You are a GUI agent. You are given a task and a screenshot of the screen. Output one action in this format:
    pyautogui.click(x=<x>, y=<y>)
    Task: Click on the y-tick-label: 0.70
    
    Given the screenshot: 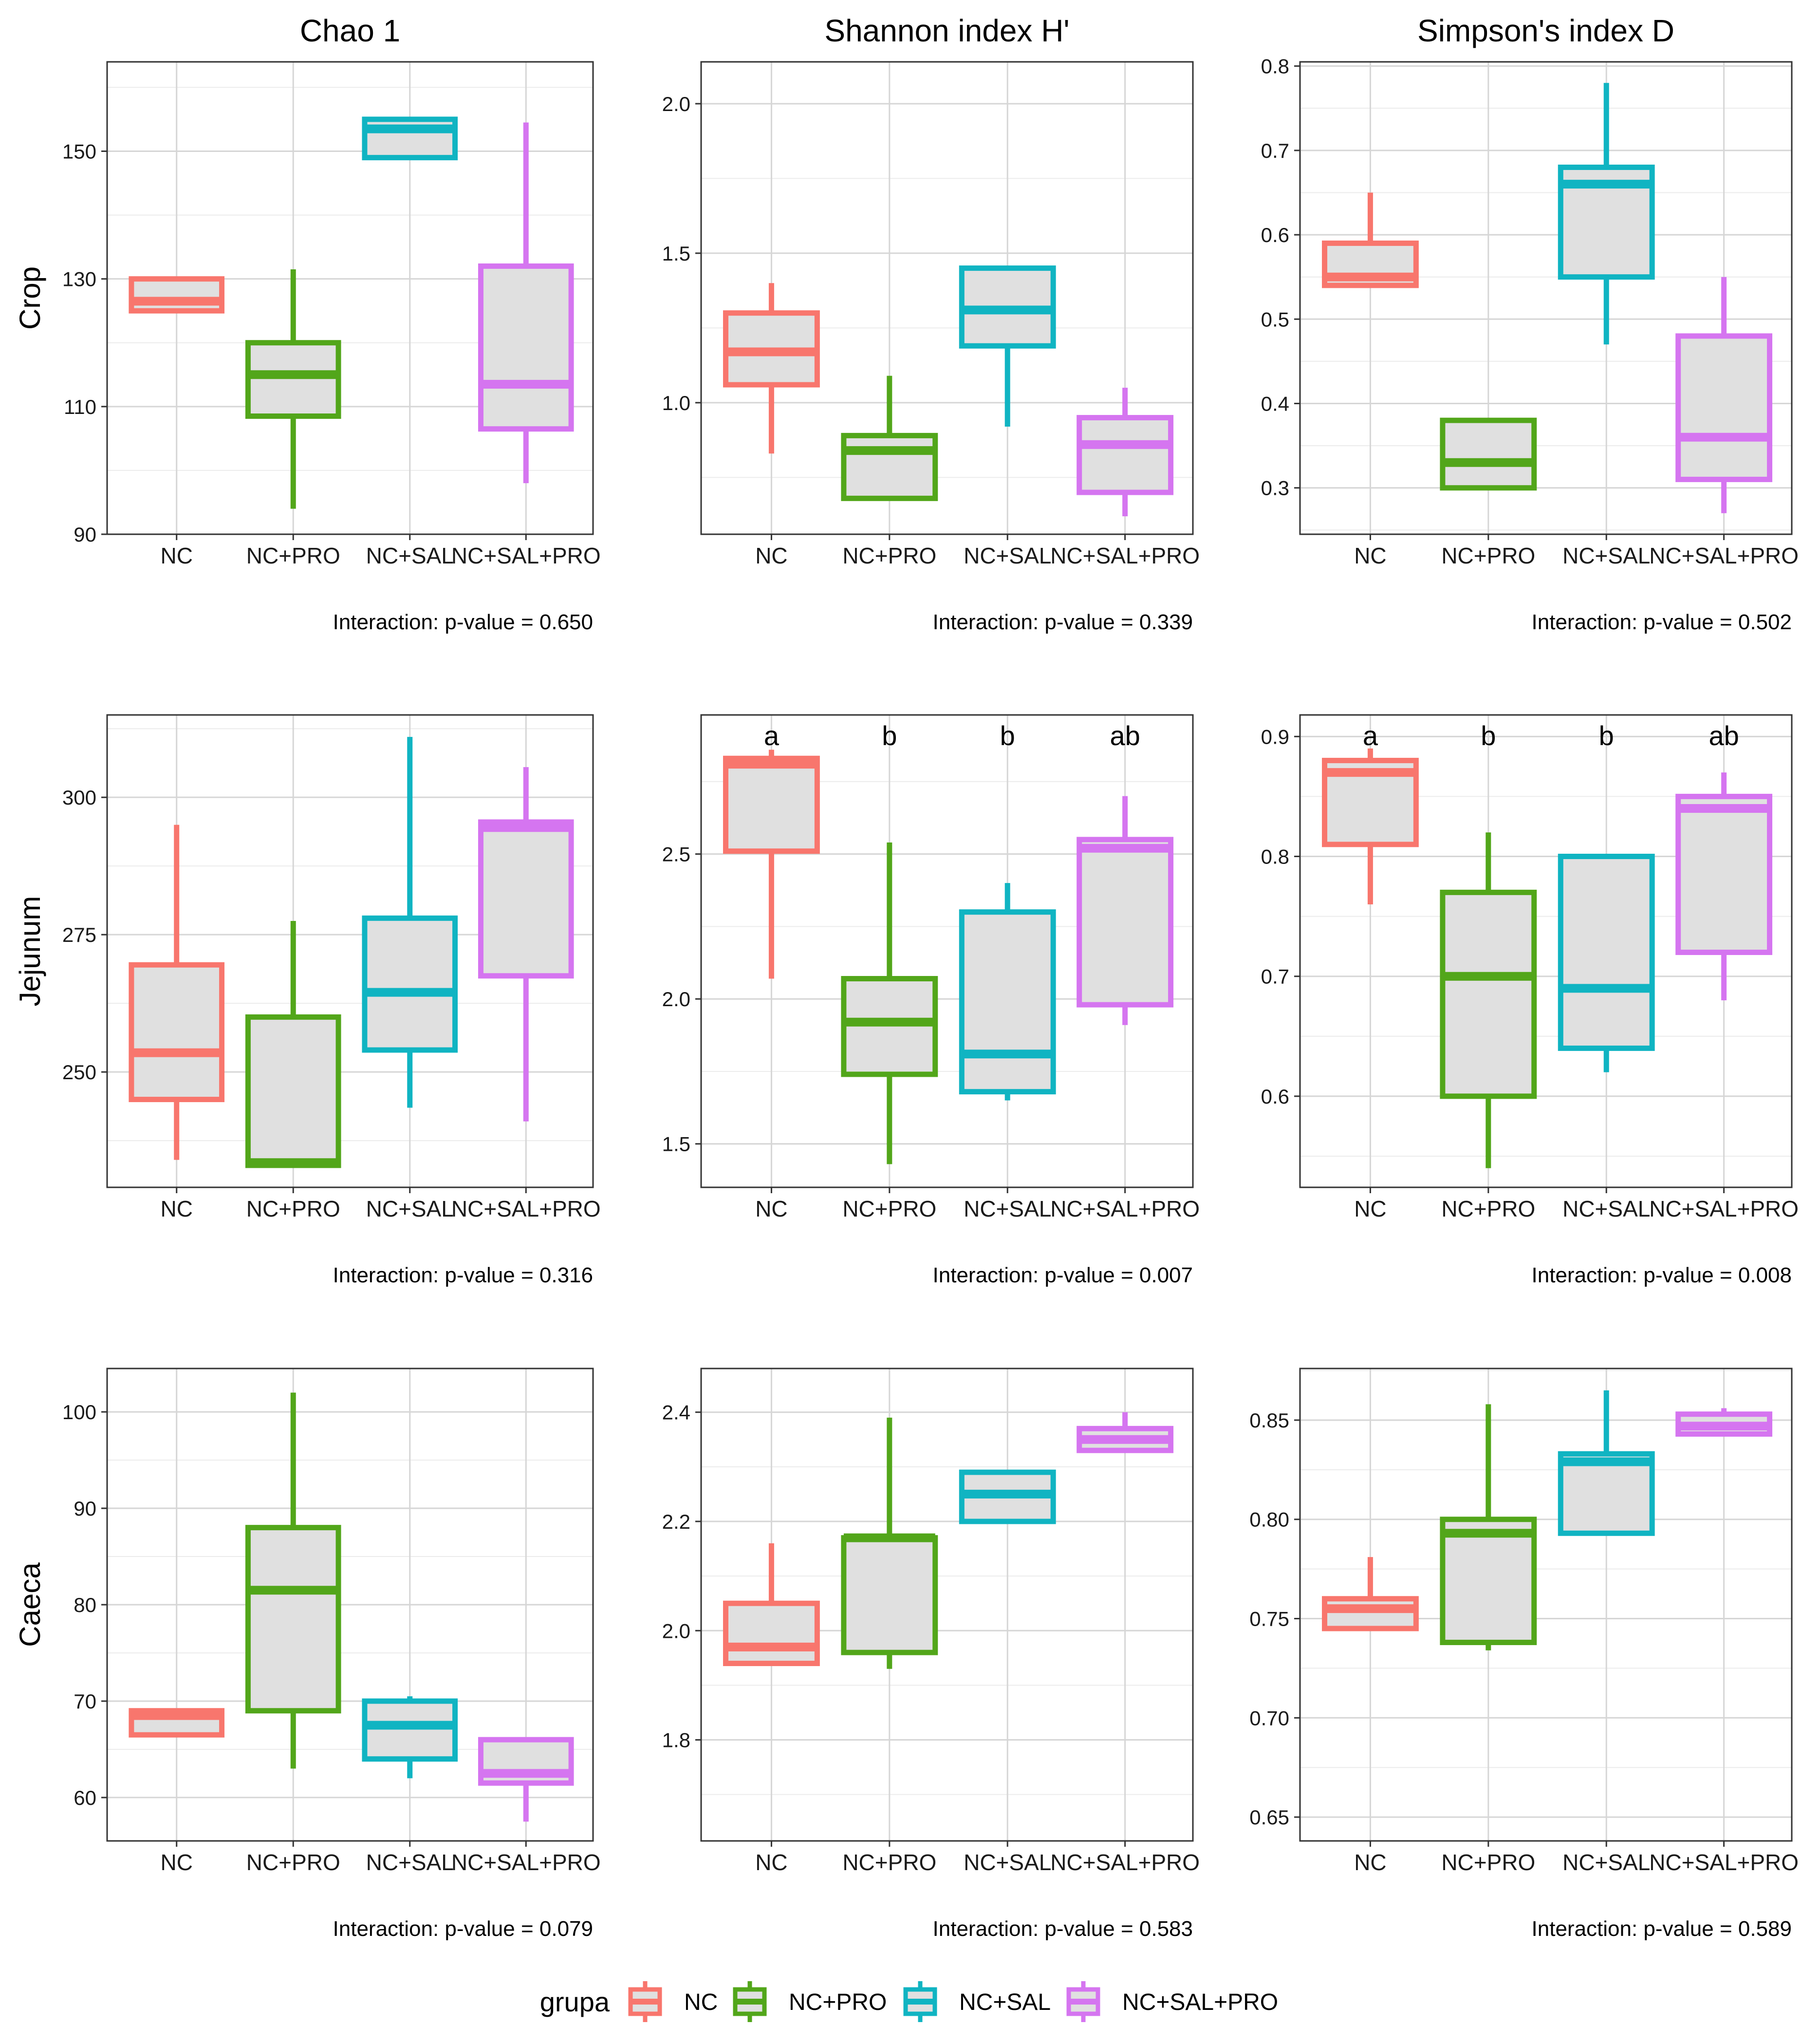 What is the action you would take?
    pyautogui.click(x=1269, y=1717)
    